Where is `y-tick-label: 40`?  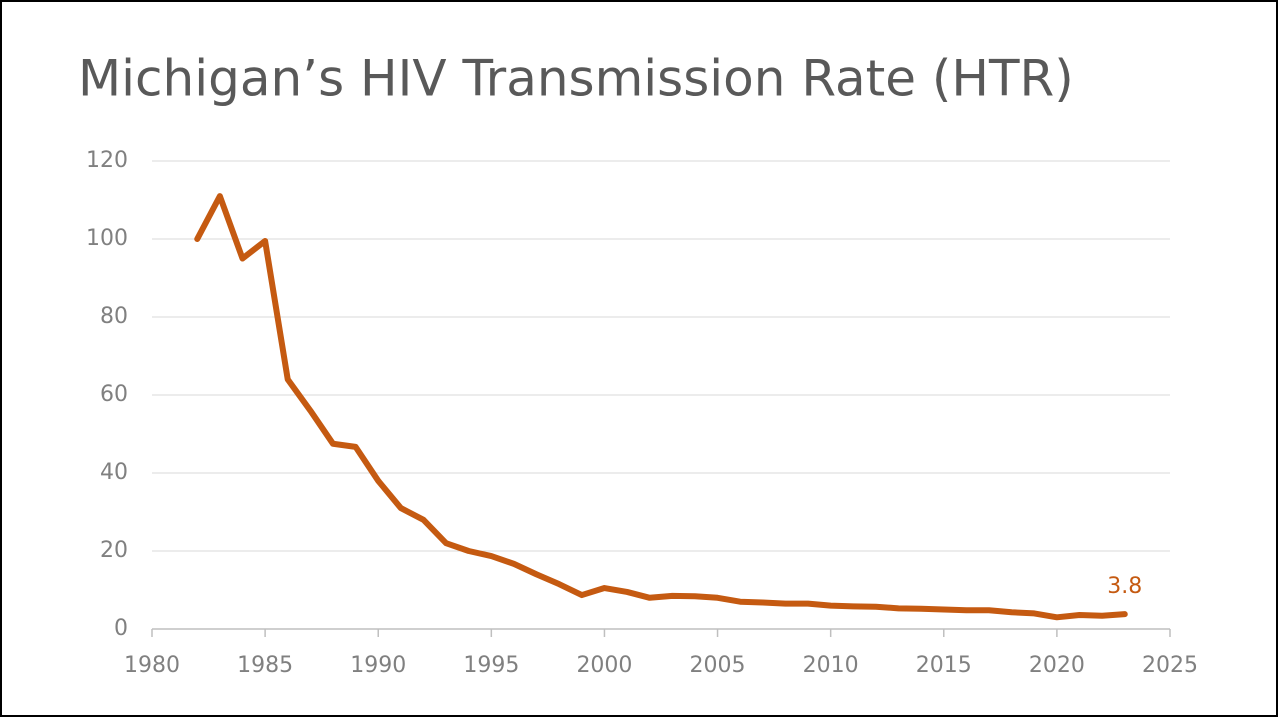
y-tick-label: 40 is located at coordinates (114, 472).